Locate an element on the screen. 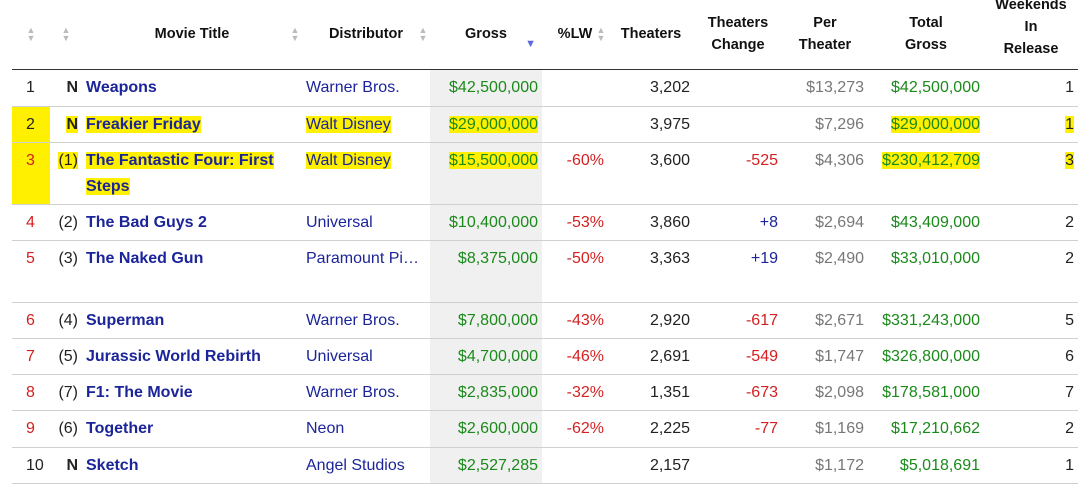 This screenshot has width=1089, height=484. pct-lw-cell is located at coordinates (575, 465).